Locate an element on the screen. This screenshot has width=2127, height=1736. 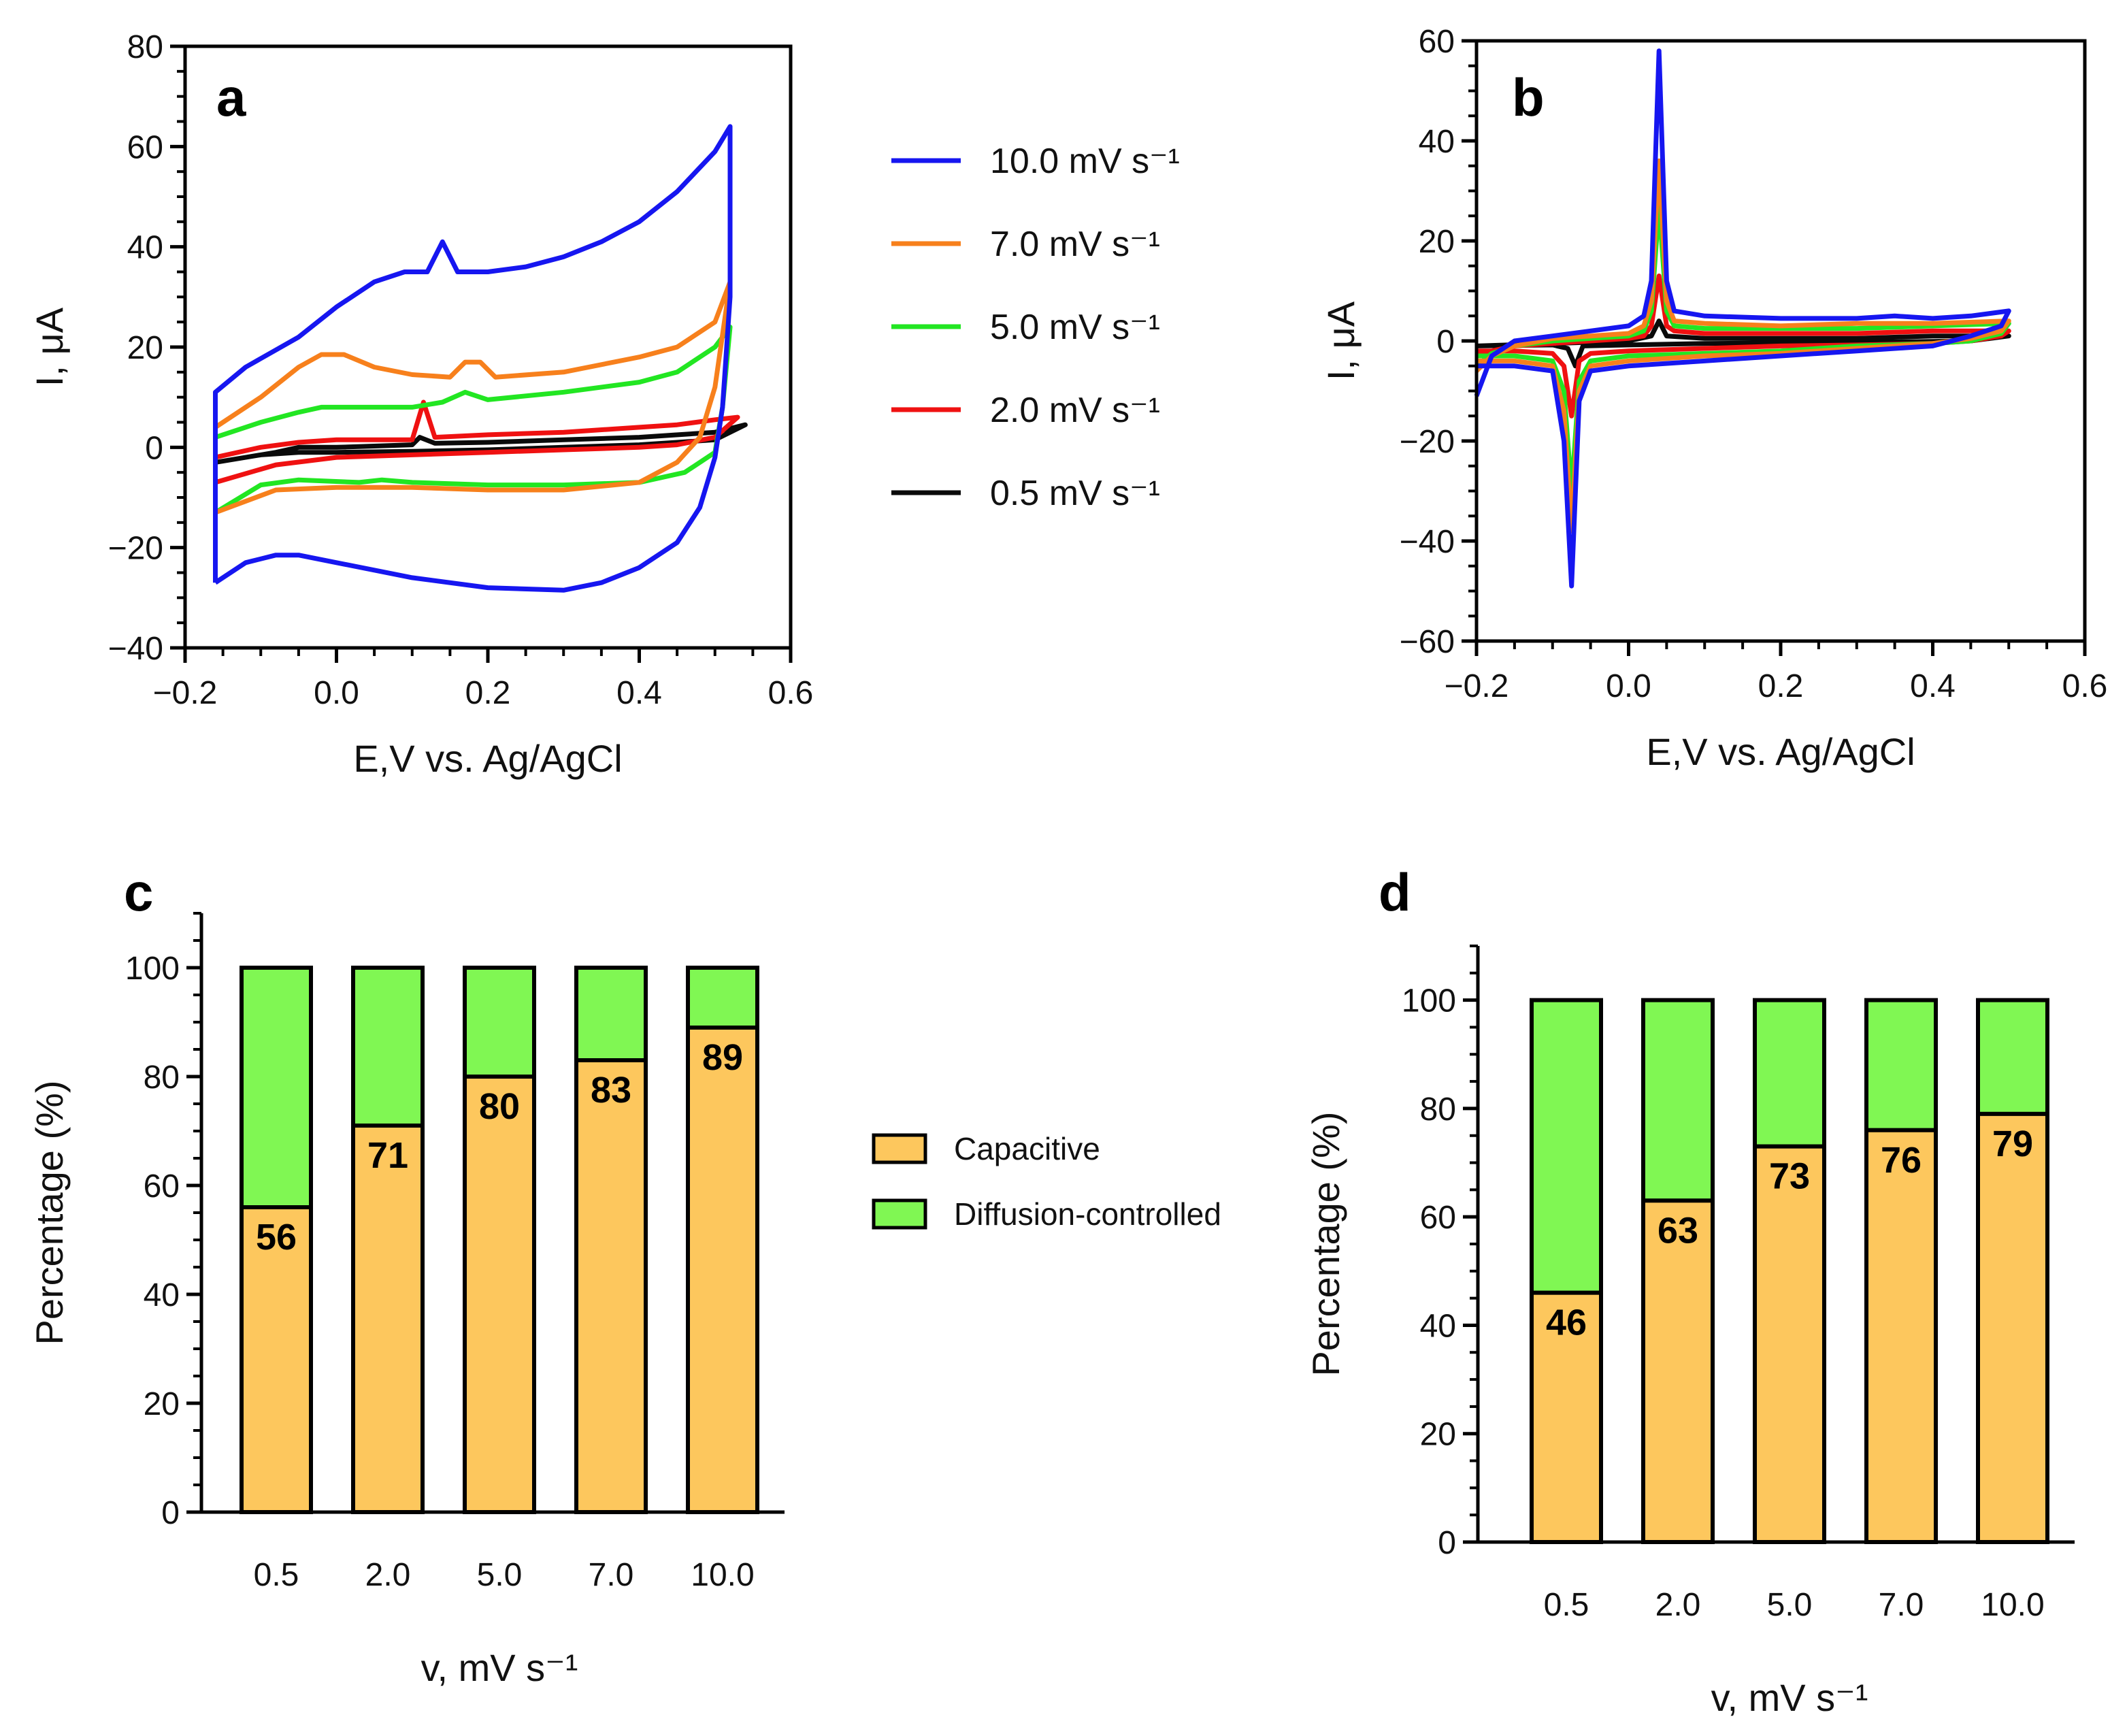
legend-item-label: 0.5 mV s⁻¹ is located at coordinates (1075, 493).